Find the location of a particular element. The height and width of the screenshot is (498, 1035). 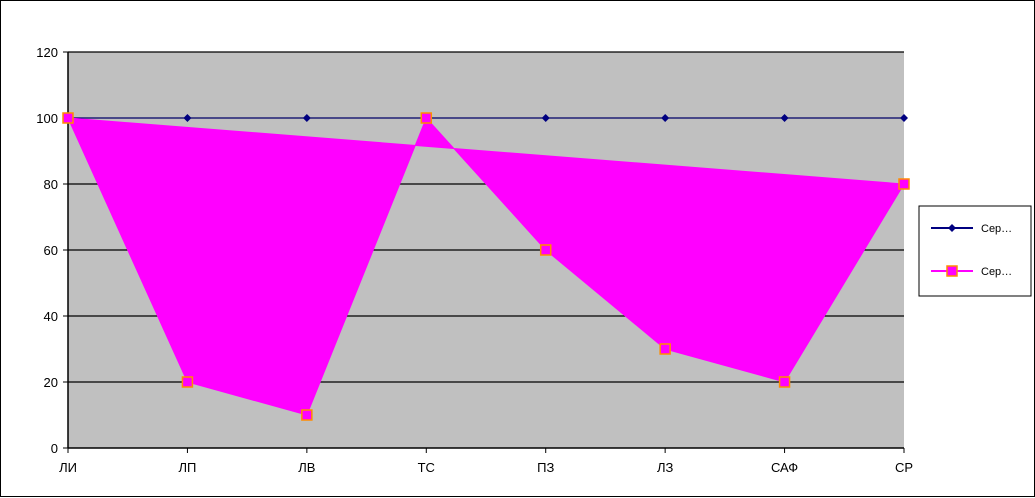

x-tick-label: ПЗ is located at coordinates (545, 467).